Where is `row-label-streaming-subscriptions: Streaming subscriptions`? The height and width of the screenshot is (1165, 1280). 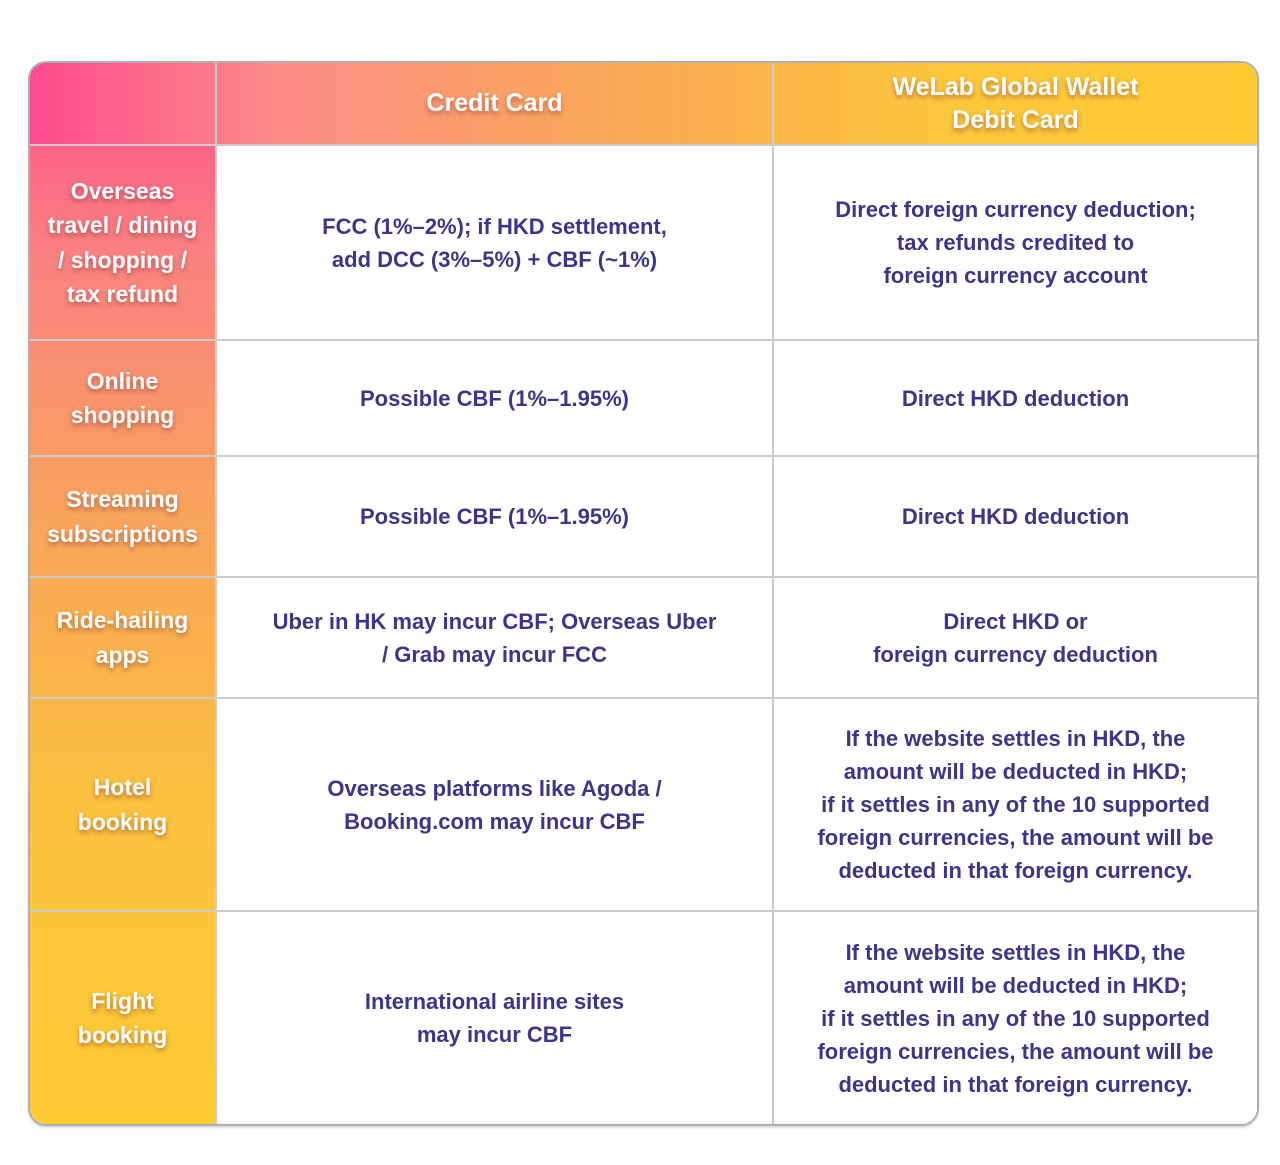
row-label-streaming-subscriptions: Streaming subscriptions is located at coordinates (123, 517).